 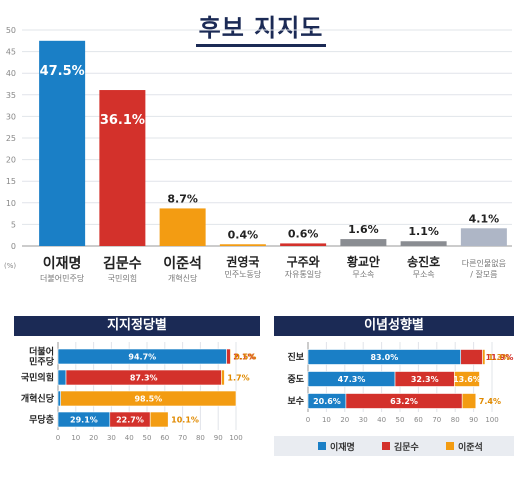 I want to click on segment-김문수, so click(x=471, y=357).